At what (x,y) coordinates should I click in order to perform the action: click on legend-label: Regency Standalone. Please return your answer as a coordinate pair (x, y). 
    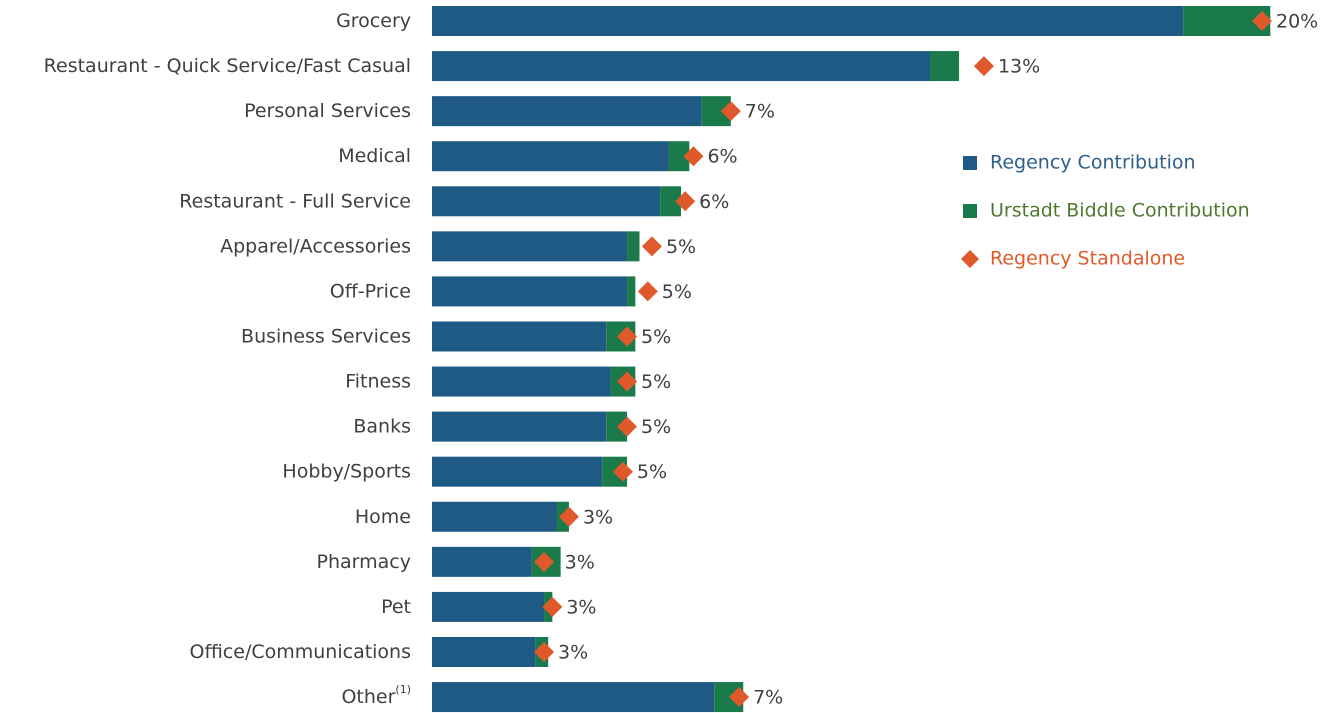
    Looking at the image, I should click on (1087, 259).